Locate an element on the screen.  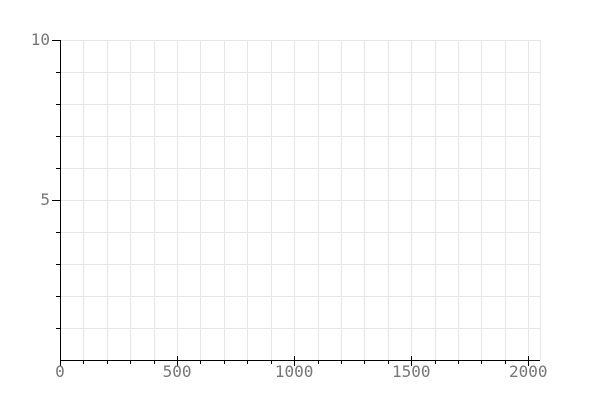
y-tick-label: 10 is located at coordinates (40, 39).